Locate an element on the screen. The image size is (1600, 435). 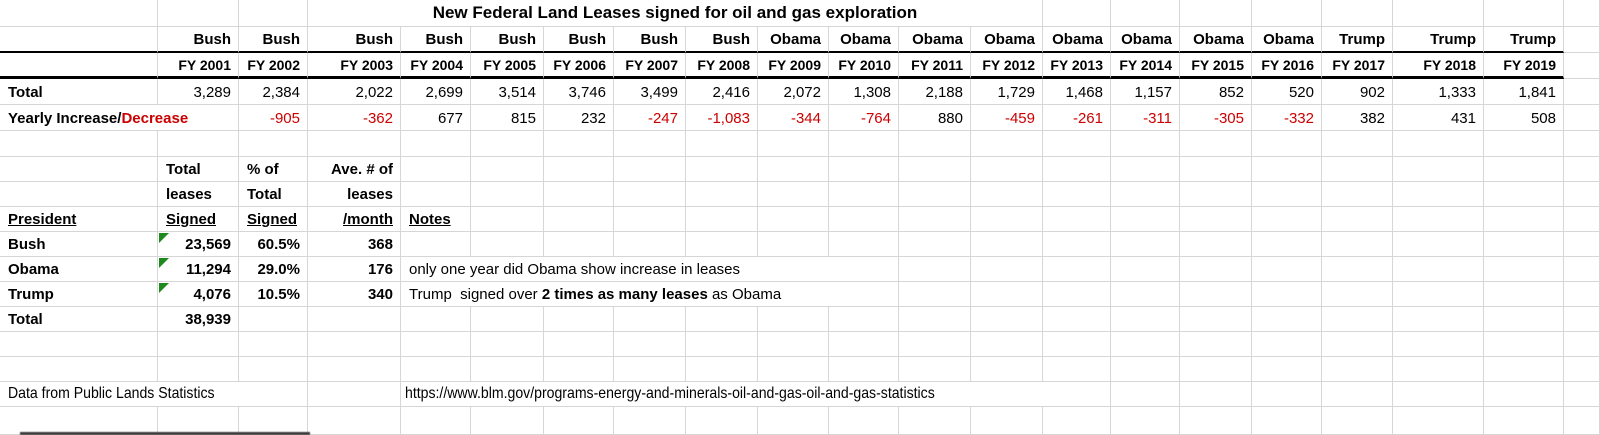
avg-month-header-line: Ave. # of is located at coordinates (354, 169).